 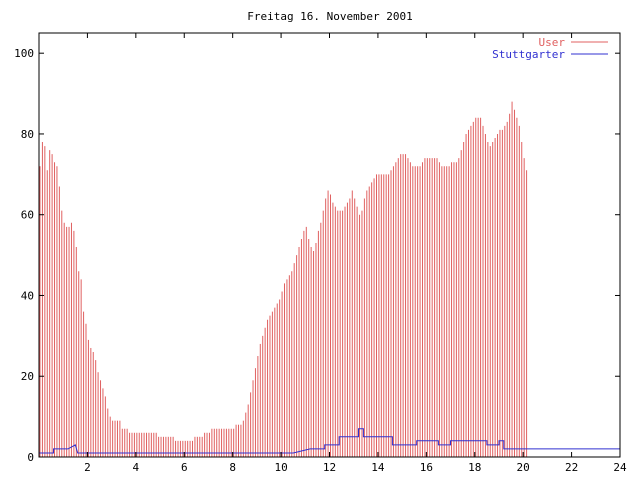 I want to click on x-tick-label: 18, so click(x=474, y=467).